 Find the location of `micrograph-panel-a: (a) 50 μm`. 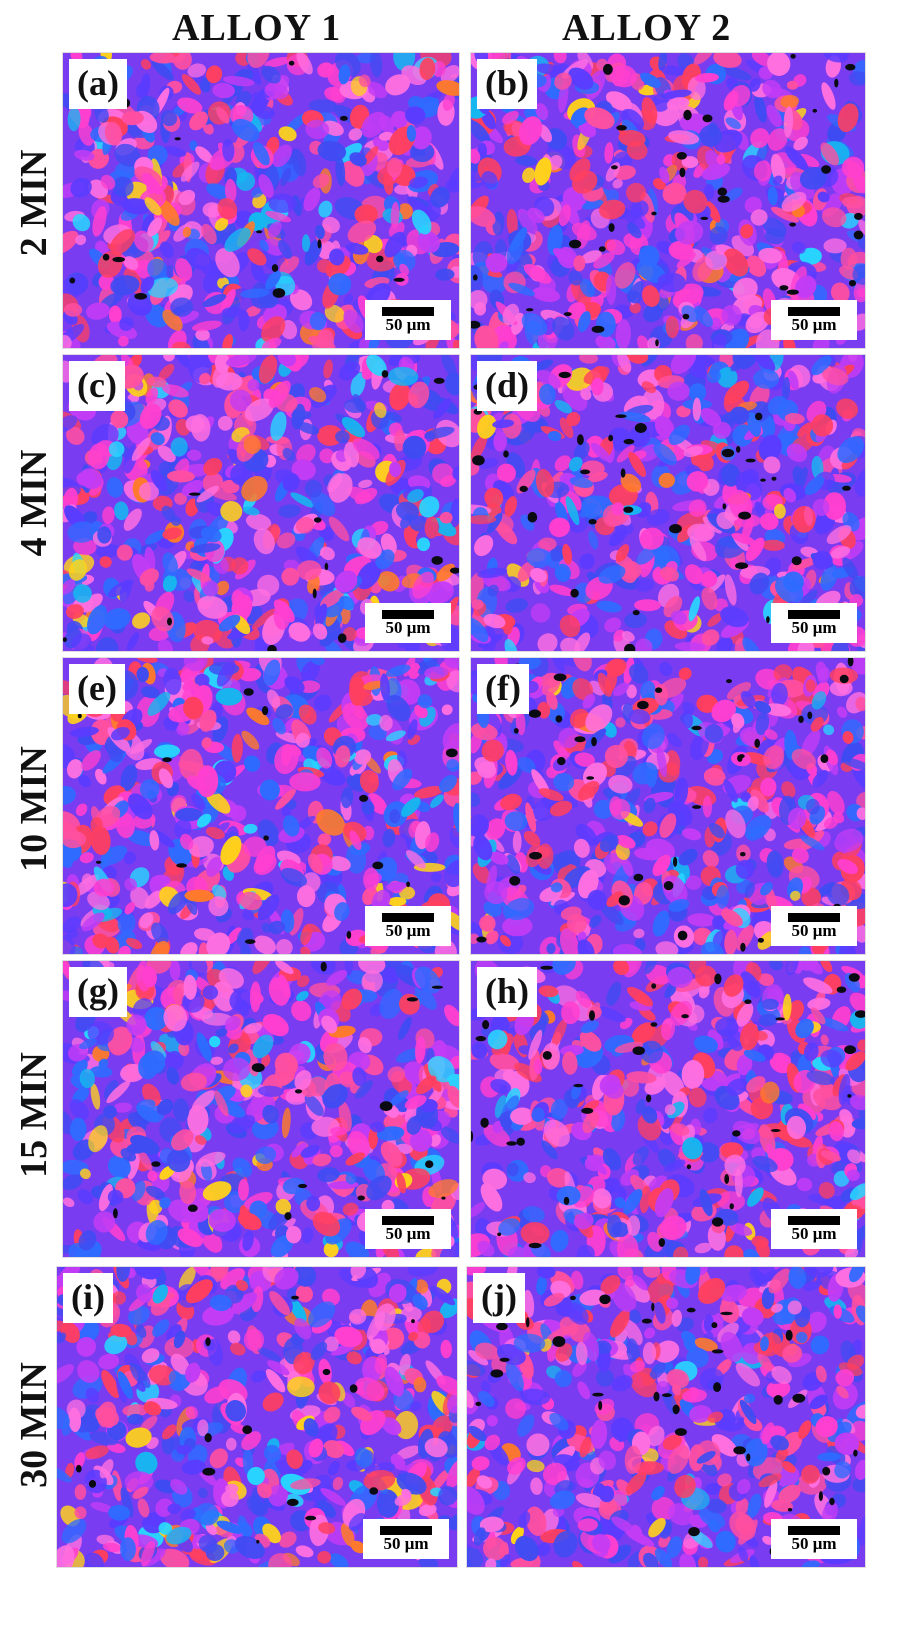

micrograph-panel-a: (a) 50 μm is located at coordinates (261, 200).